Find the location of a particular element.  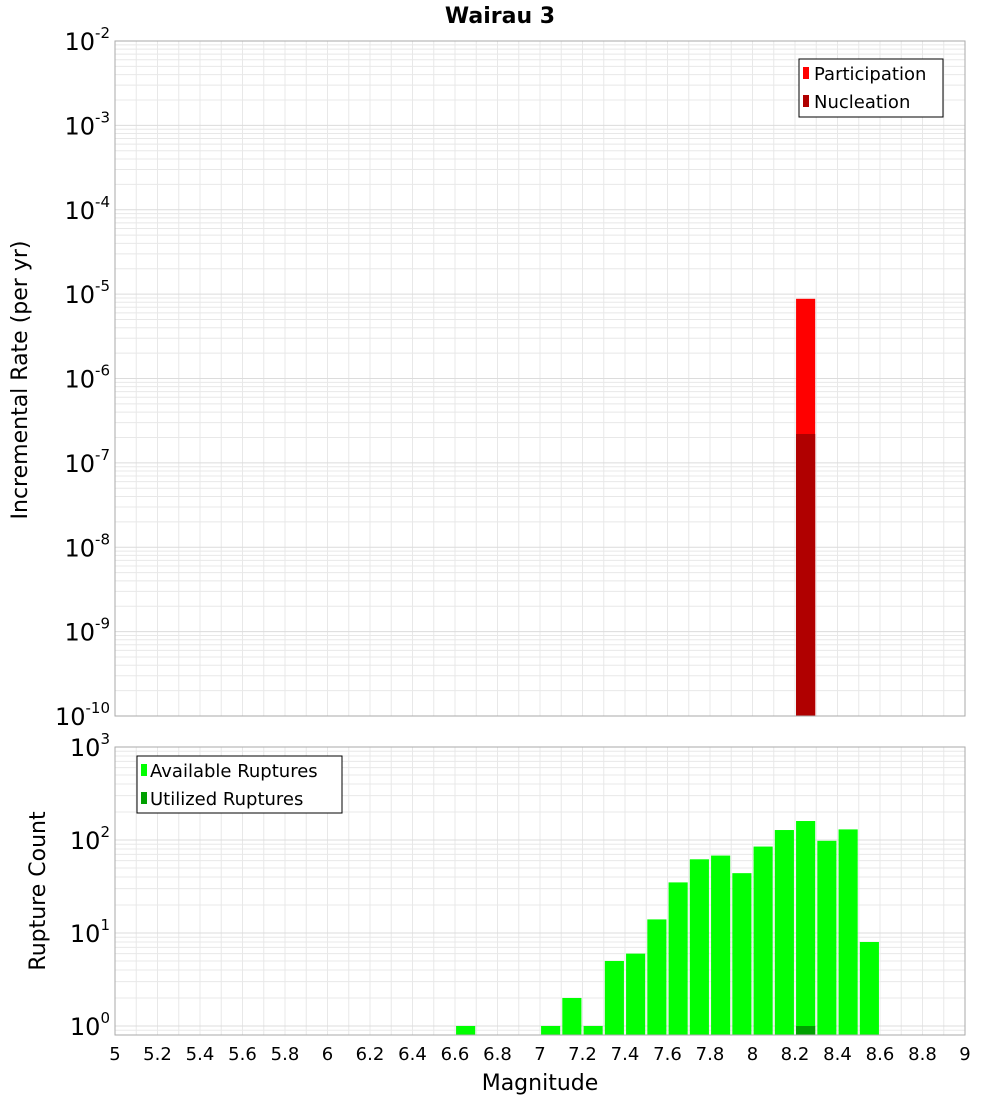

participation-label: Participation is located at coordinates (870, 74).